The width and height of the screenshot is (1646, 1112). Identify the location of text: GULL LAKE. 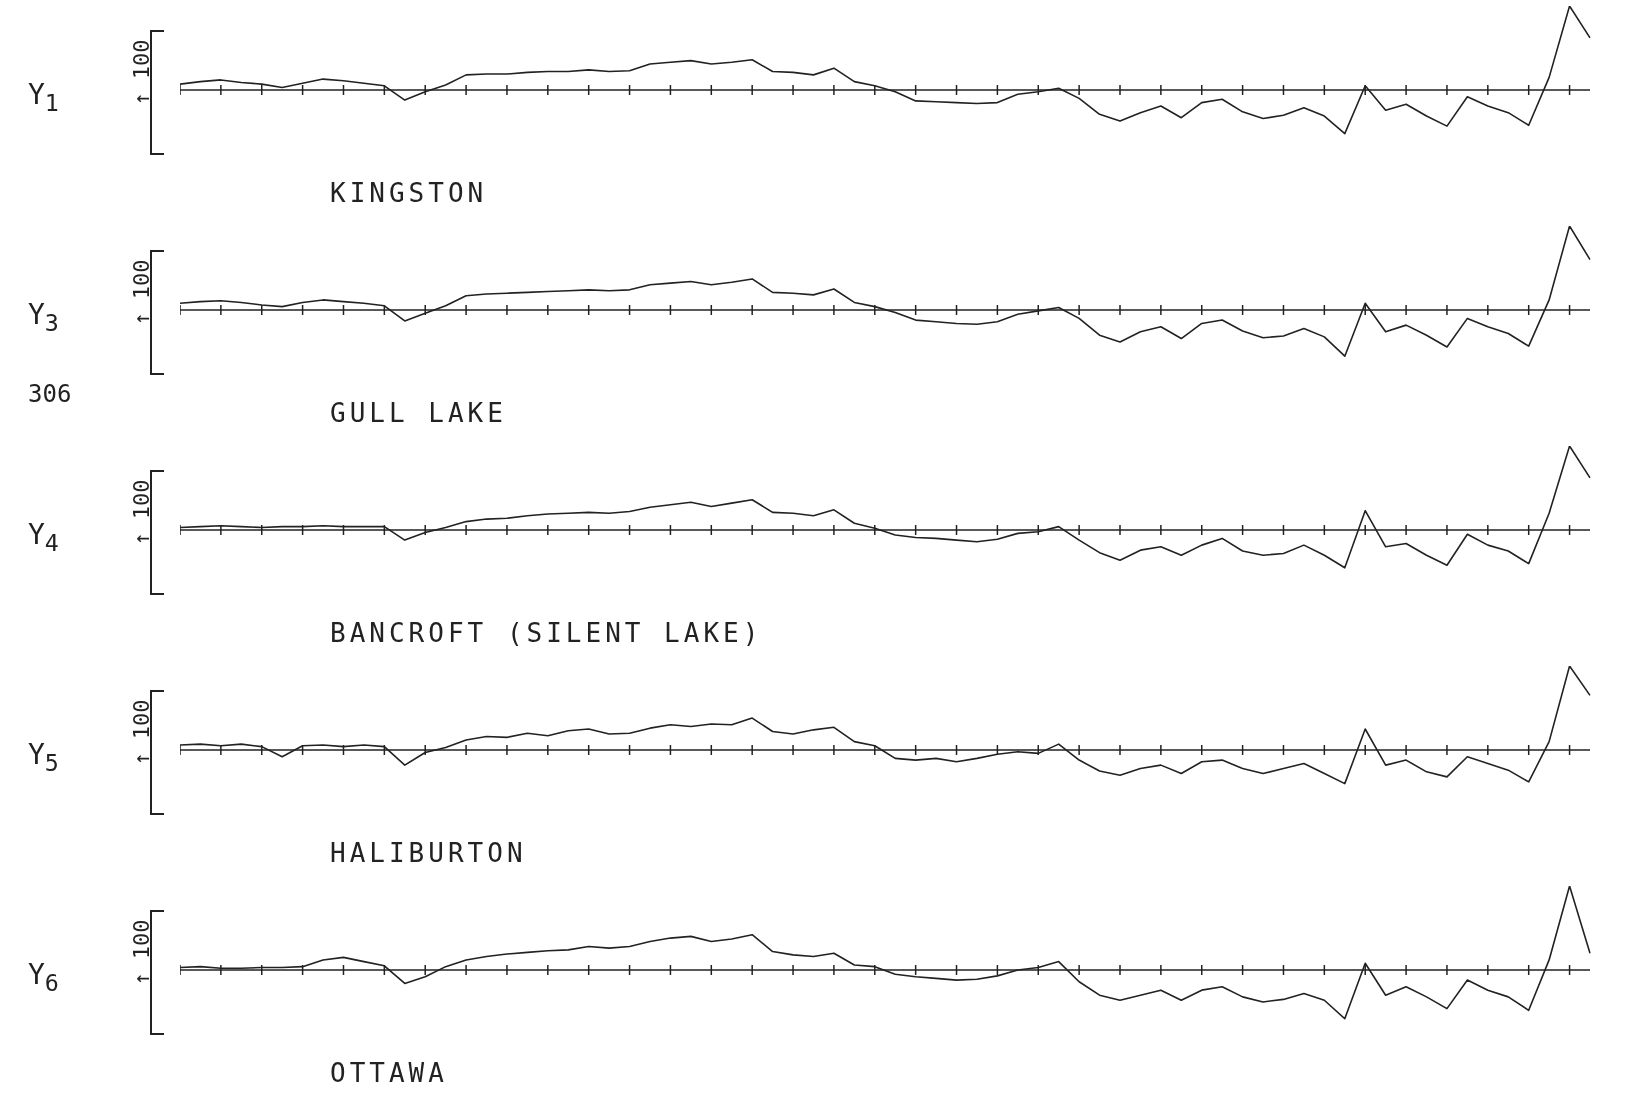
(418, 413).